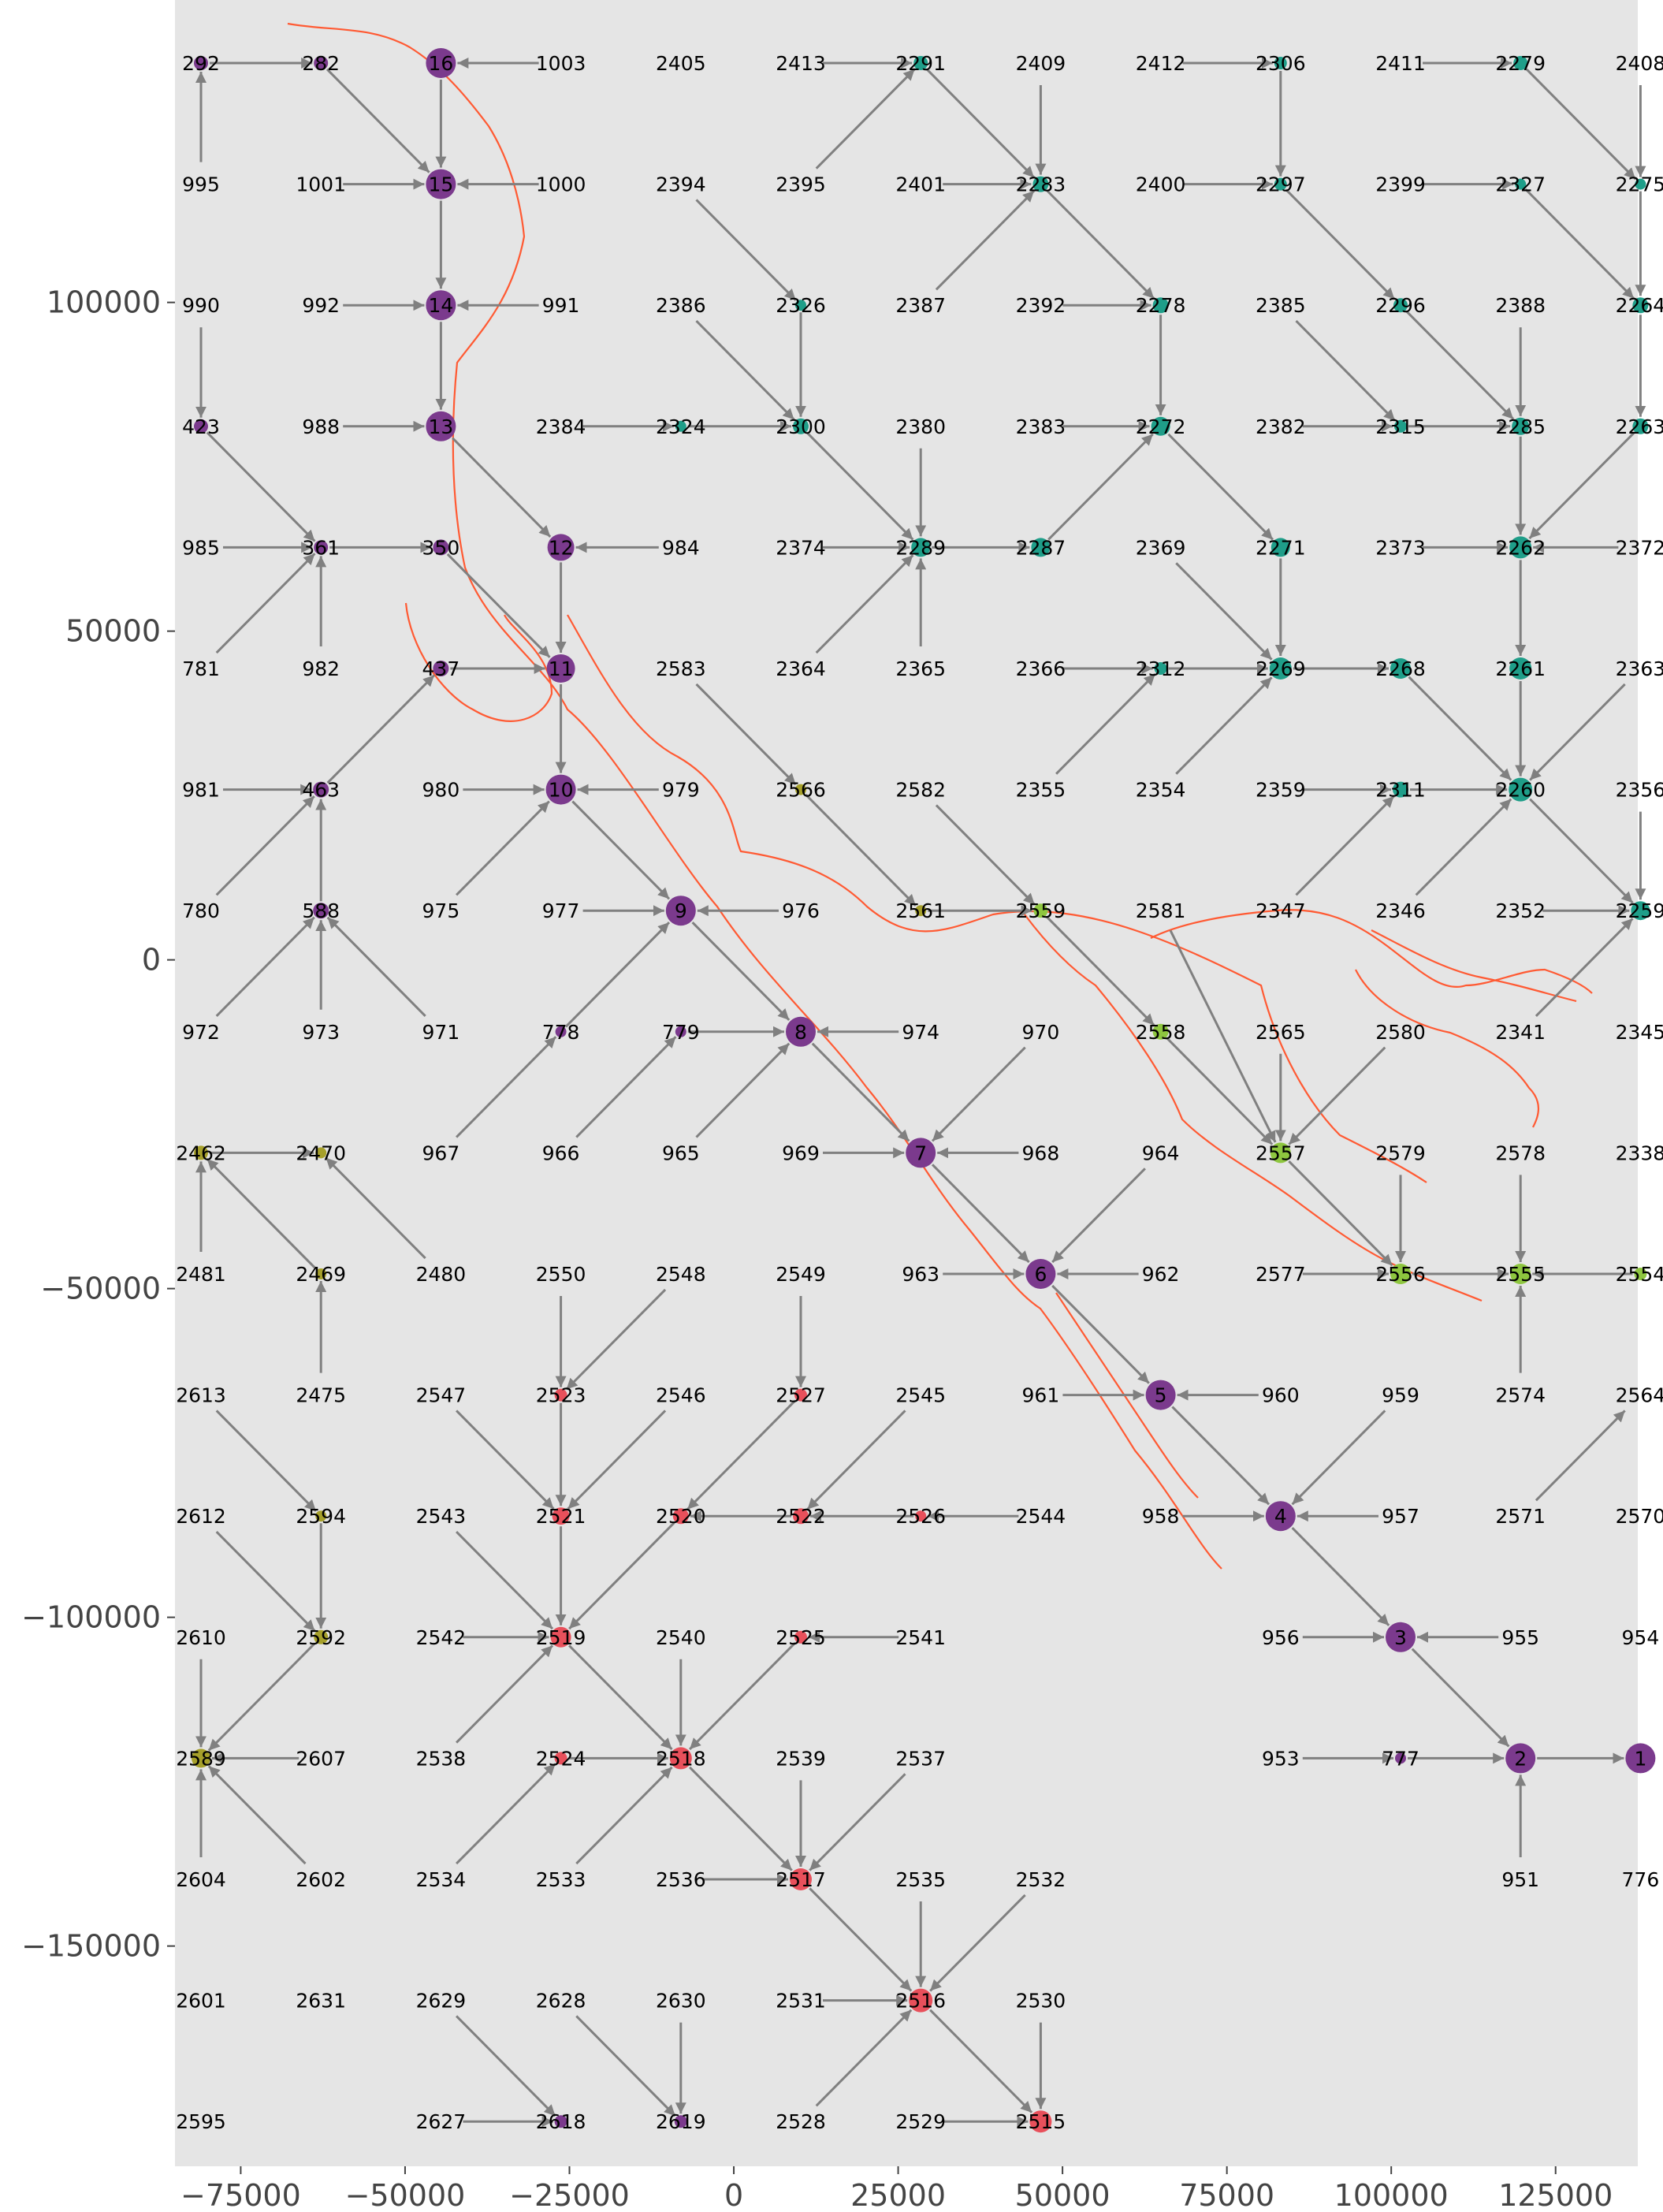 The height and width of the screenshot is (2212, 1663). What do you see at coordinates (441, 1637) in the screenshot?
I see `node-2542: 2542` at bounding box center [441, 1637].